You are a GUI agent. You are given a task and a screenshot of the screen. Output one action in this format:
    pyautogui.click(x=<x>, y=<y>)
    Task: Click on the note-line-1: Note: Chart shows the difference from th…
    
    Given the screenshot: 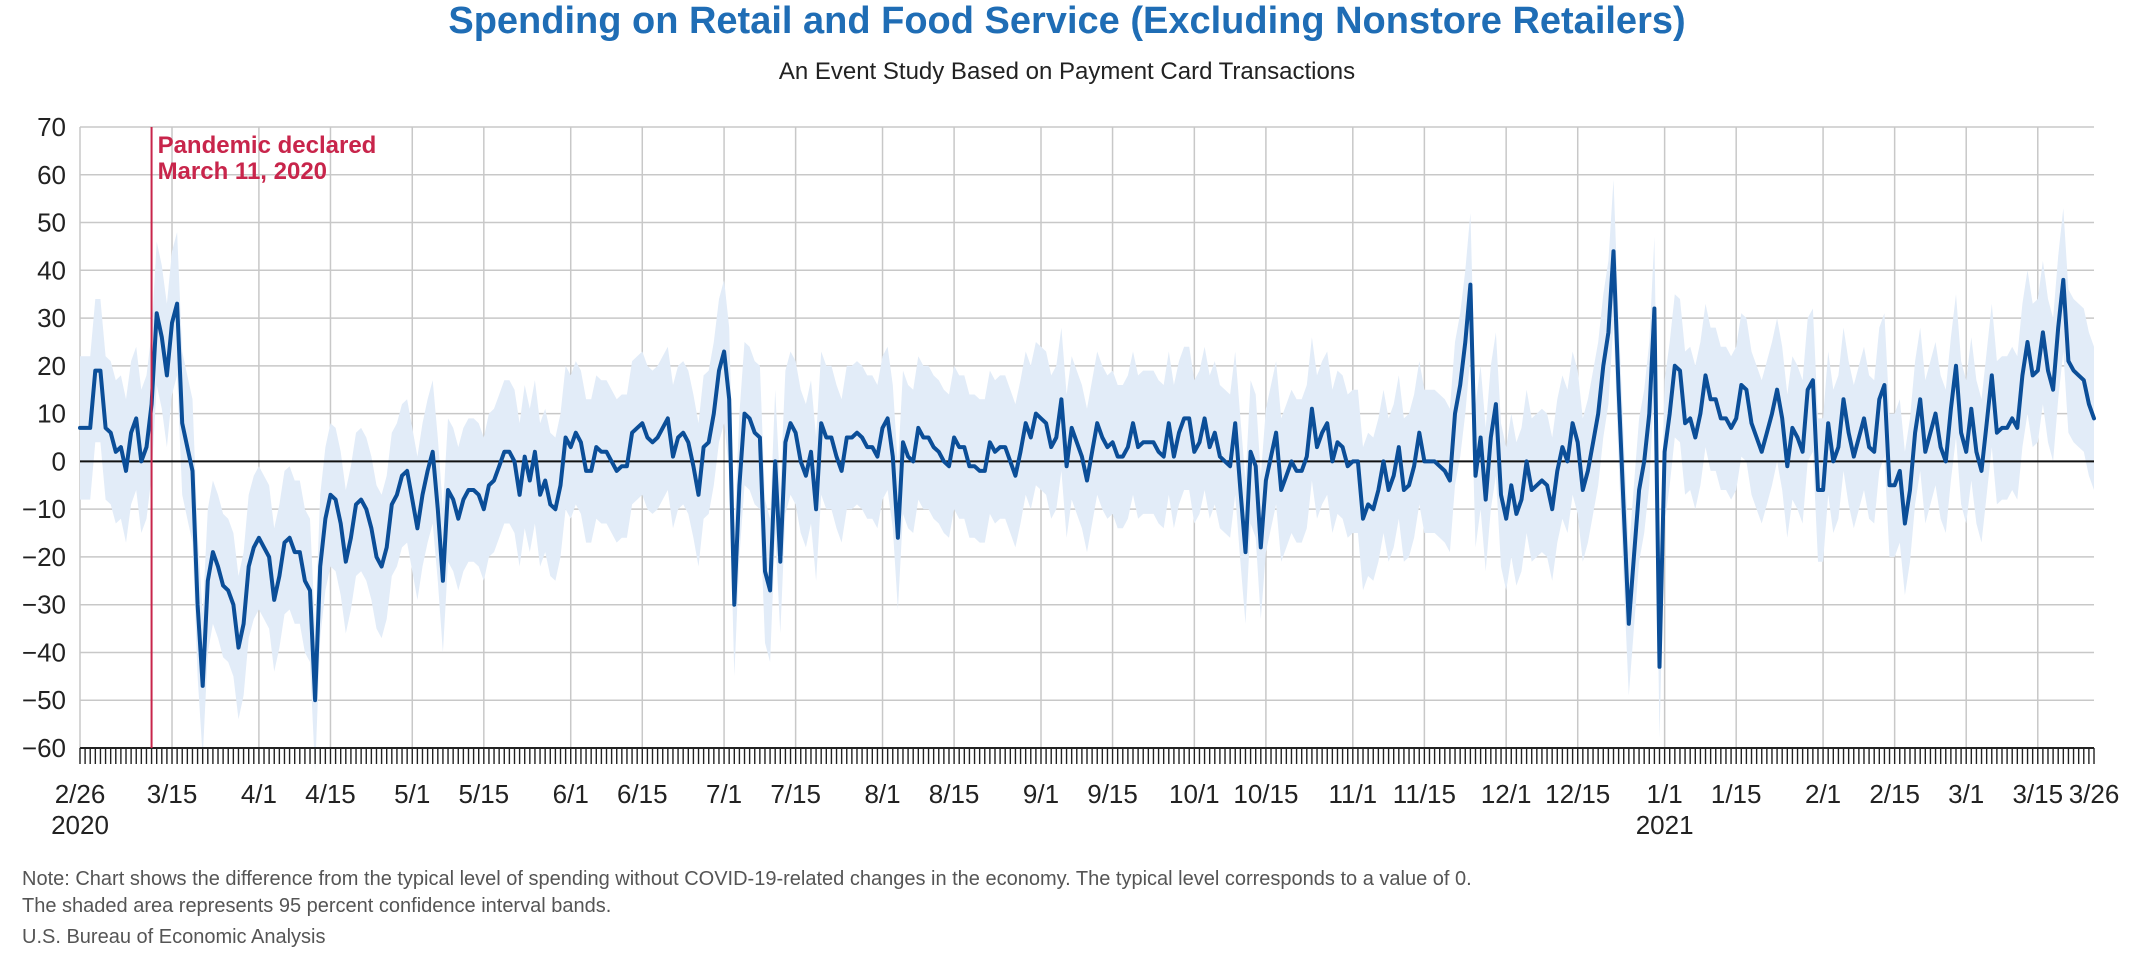 What is the action you would take?
    pyautogui.click(x=747, y=879)
    